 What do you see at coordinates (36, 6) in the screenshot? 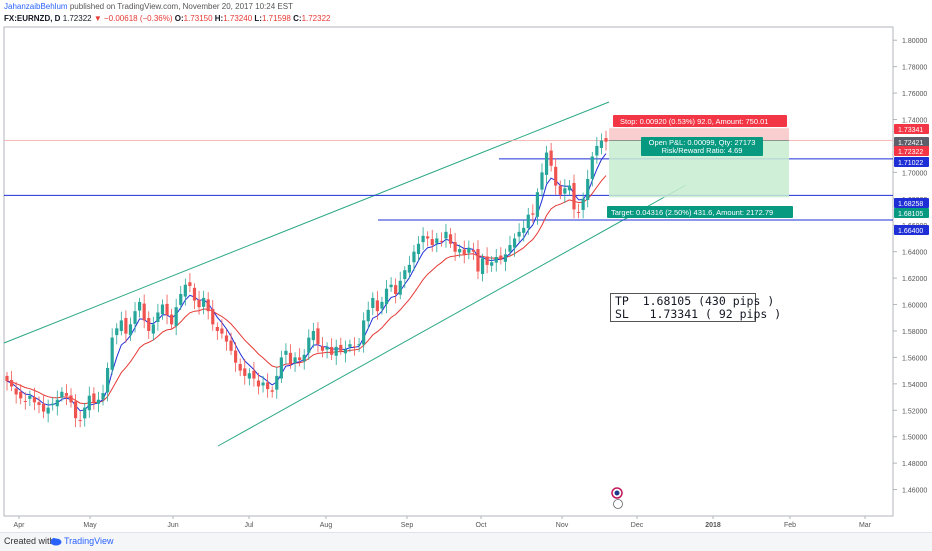
I see `author-link: JahanzaibBehlum` at bounding box center [36, 6].